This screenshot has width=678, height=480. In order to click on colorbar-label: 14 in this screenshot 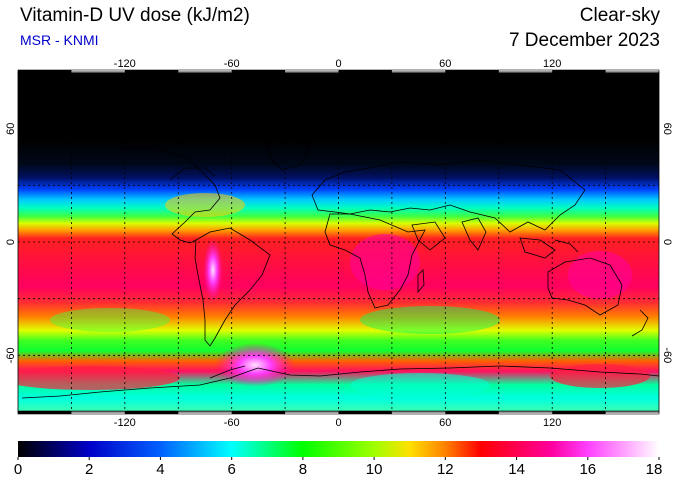, I will do `click(516, 469)`.